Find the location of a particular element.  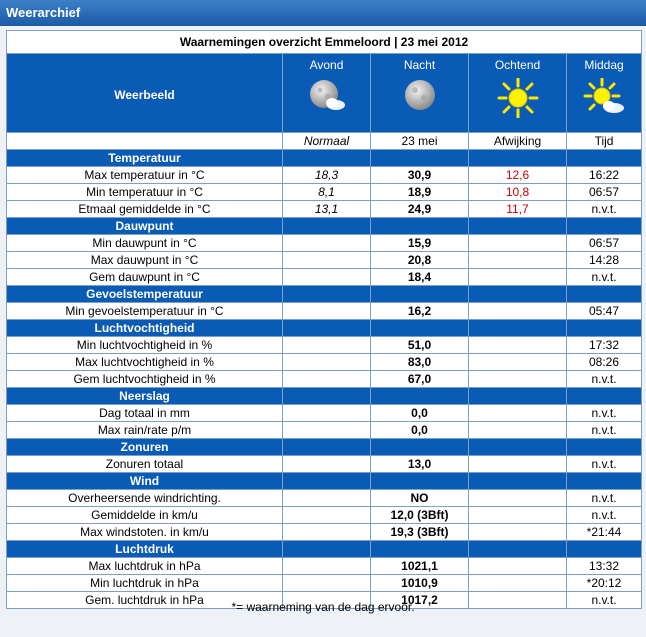

table-row: Gemiddelde in km/u 12,0 (3Bft) n.v.t. is located at coordinates (324, 515).